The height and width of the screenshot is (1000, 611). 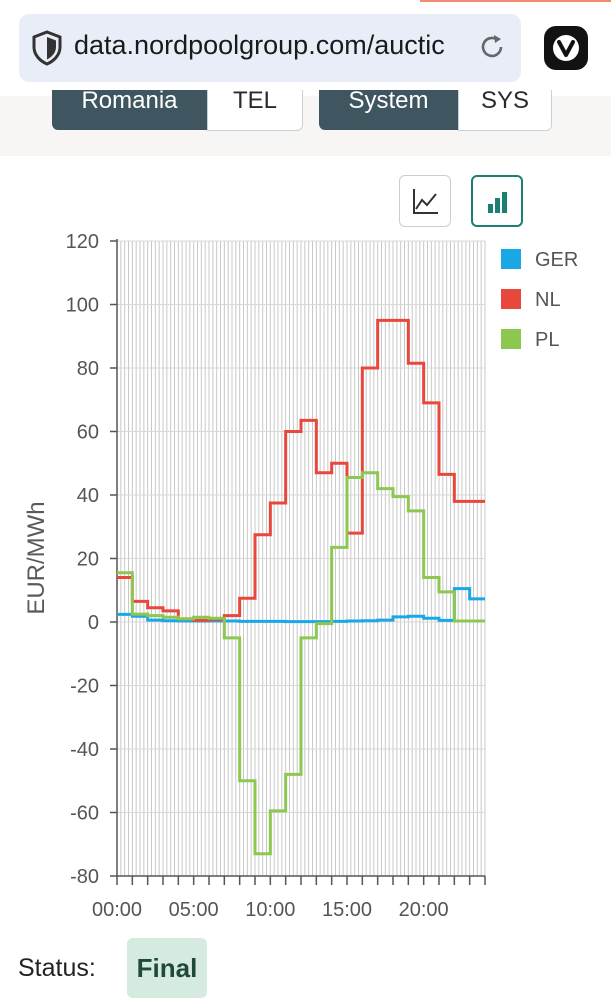 I want to click on address-bar, so click(x=270, y=48).